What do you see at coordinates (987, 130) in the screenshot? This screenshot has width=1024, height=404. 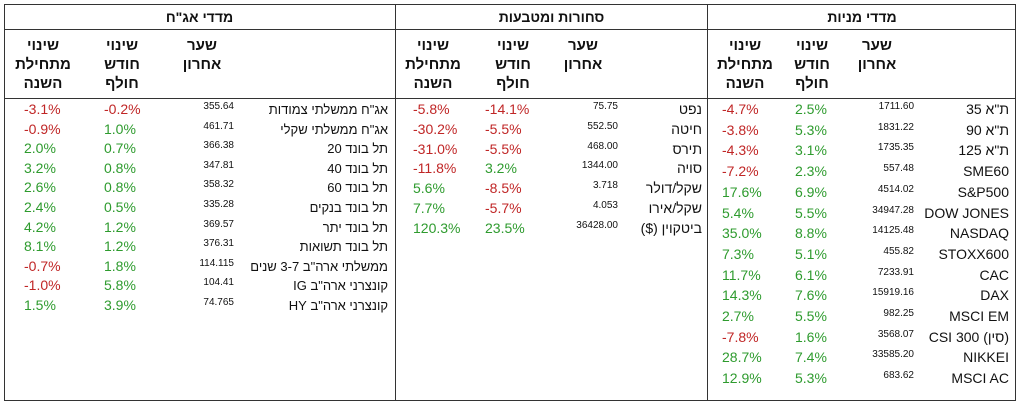 I see `stocks-name: ת"א 90` at bounding box center [987, 130].